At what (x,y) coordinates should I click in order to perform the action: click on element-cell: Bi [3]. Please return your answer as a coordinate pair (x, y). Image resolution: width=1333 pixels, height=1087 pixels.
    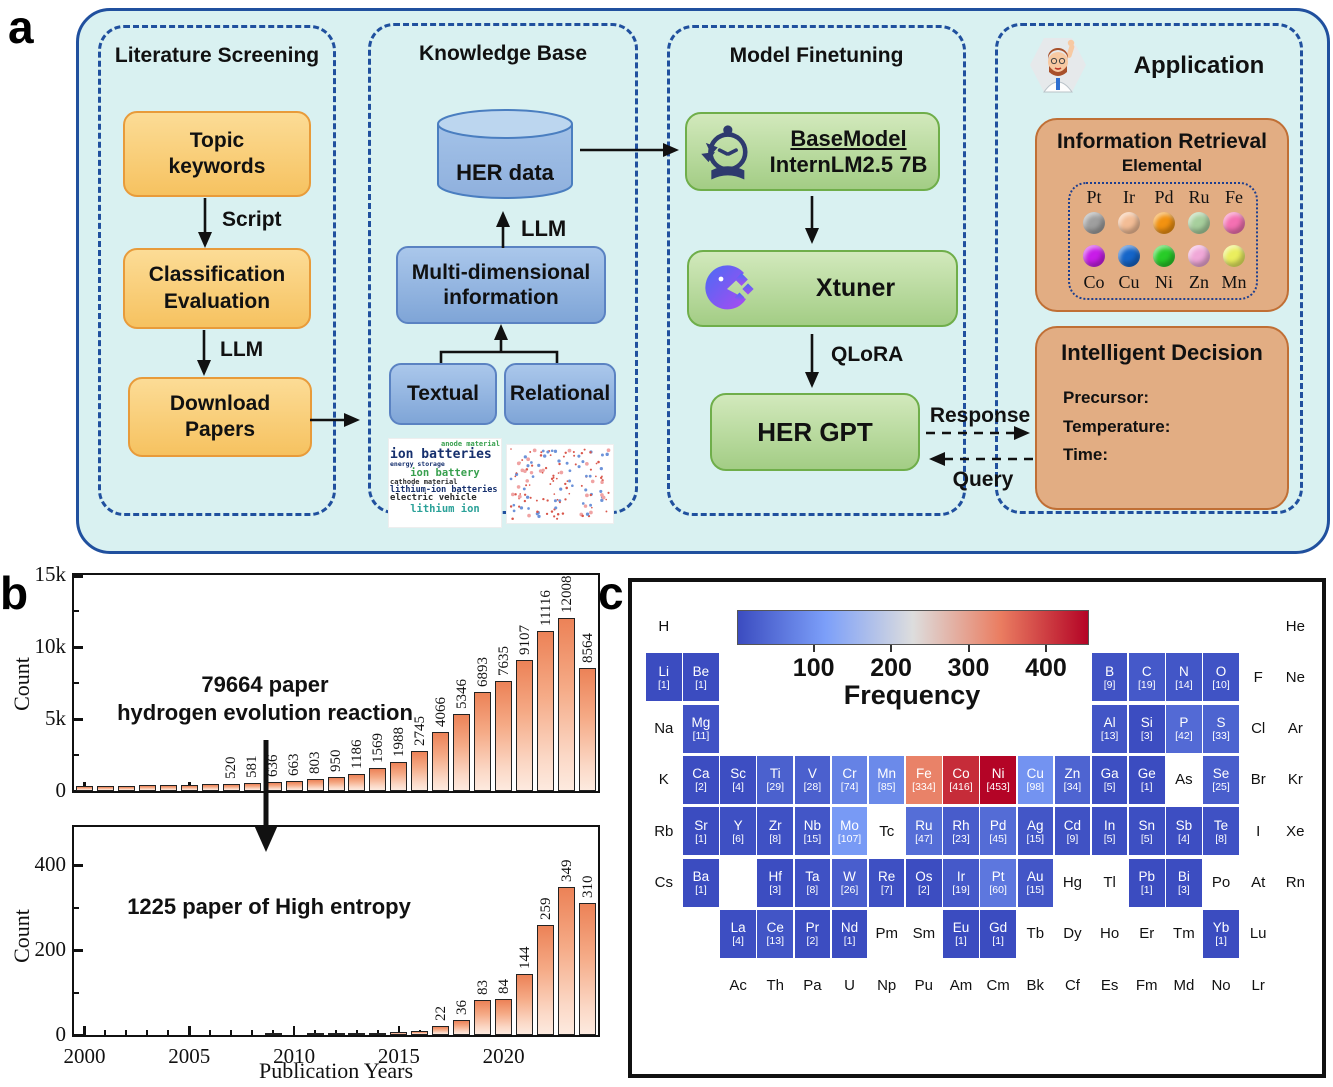
    Looking at the image, I should click on (1184, 882).